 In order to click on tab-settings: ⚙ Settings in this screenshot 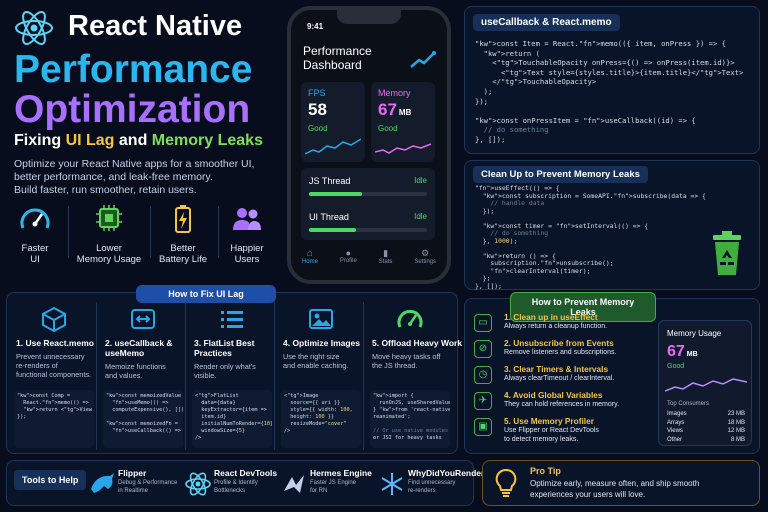, I will do `click(425, 264)`.